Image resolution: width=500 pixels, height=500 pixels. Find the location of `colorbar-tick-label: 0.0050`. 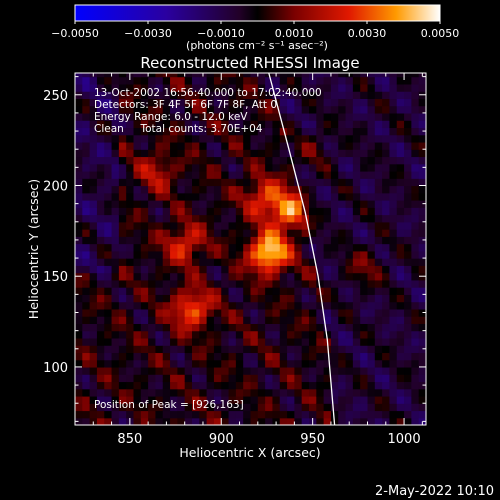

colorbar-tick-label: 0.0050 is located at coordinates (440, 33).